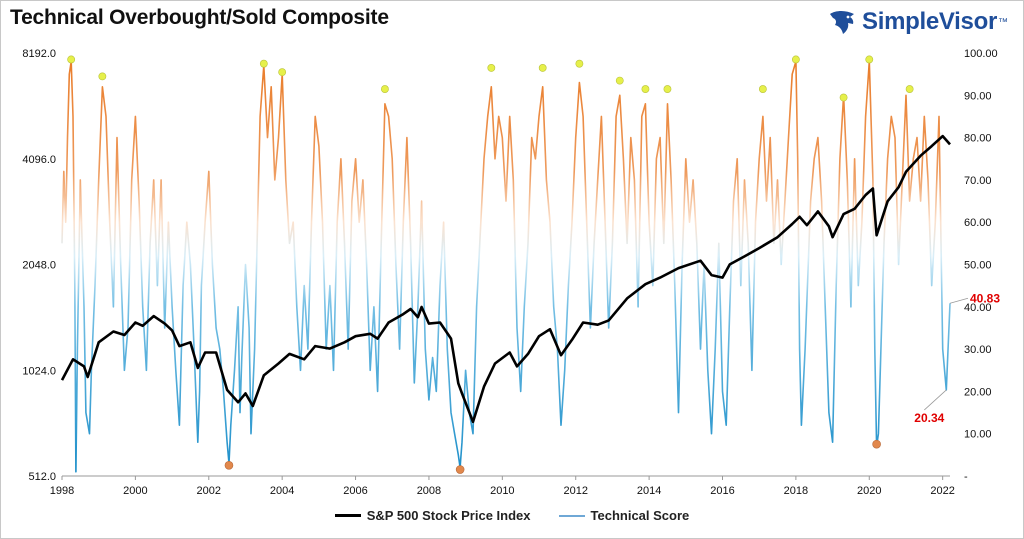 This screenshot has width=1024, height=539. I want to click on y-right-tick-label: 70.00, so click(978, 181).